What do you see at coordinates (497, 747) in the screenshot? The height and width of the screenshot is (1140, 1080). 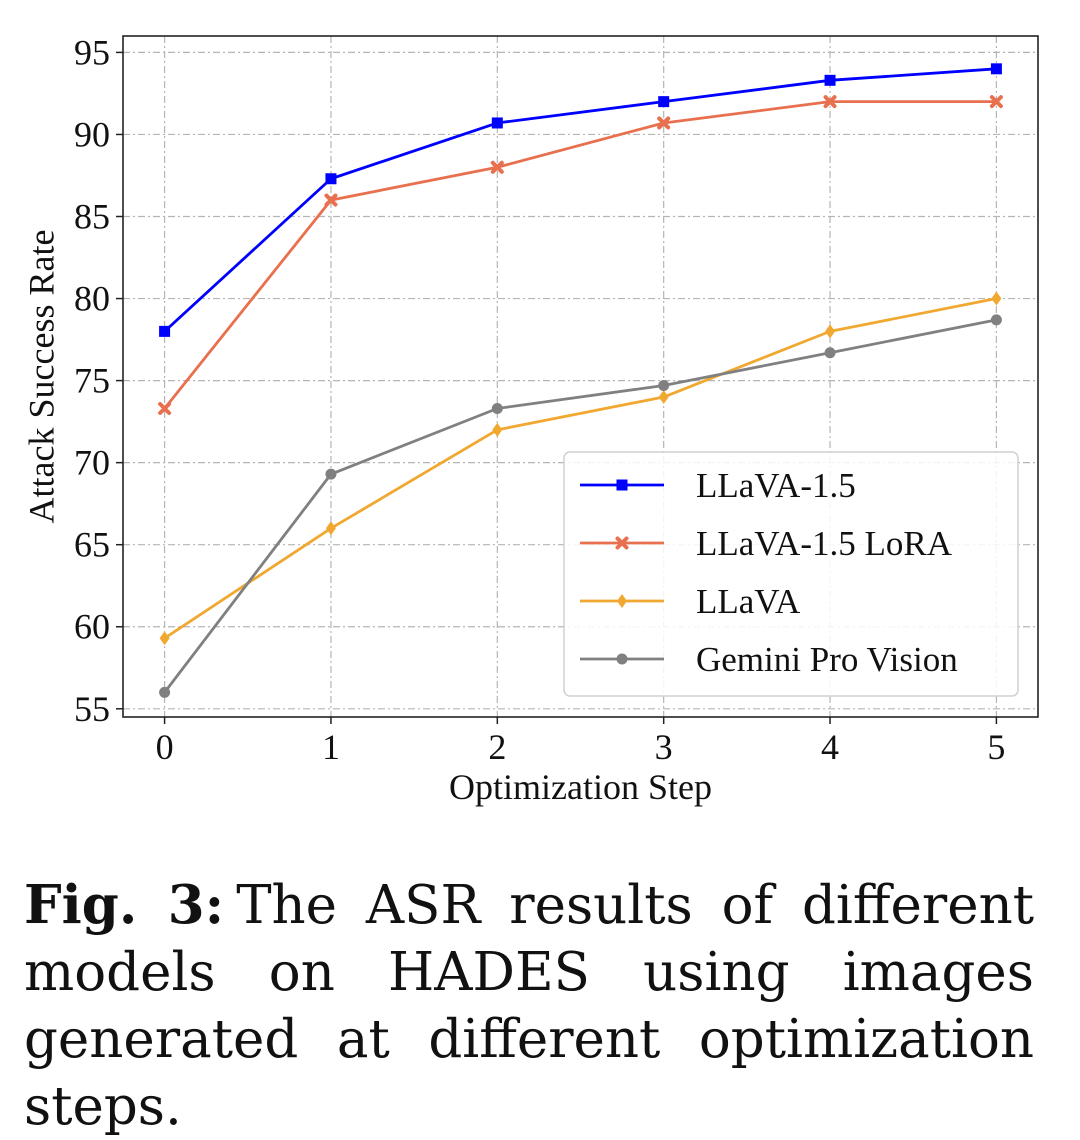 I see `x-tick-label: 2` at bounding box center [497, 747].